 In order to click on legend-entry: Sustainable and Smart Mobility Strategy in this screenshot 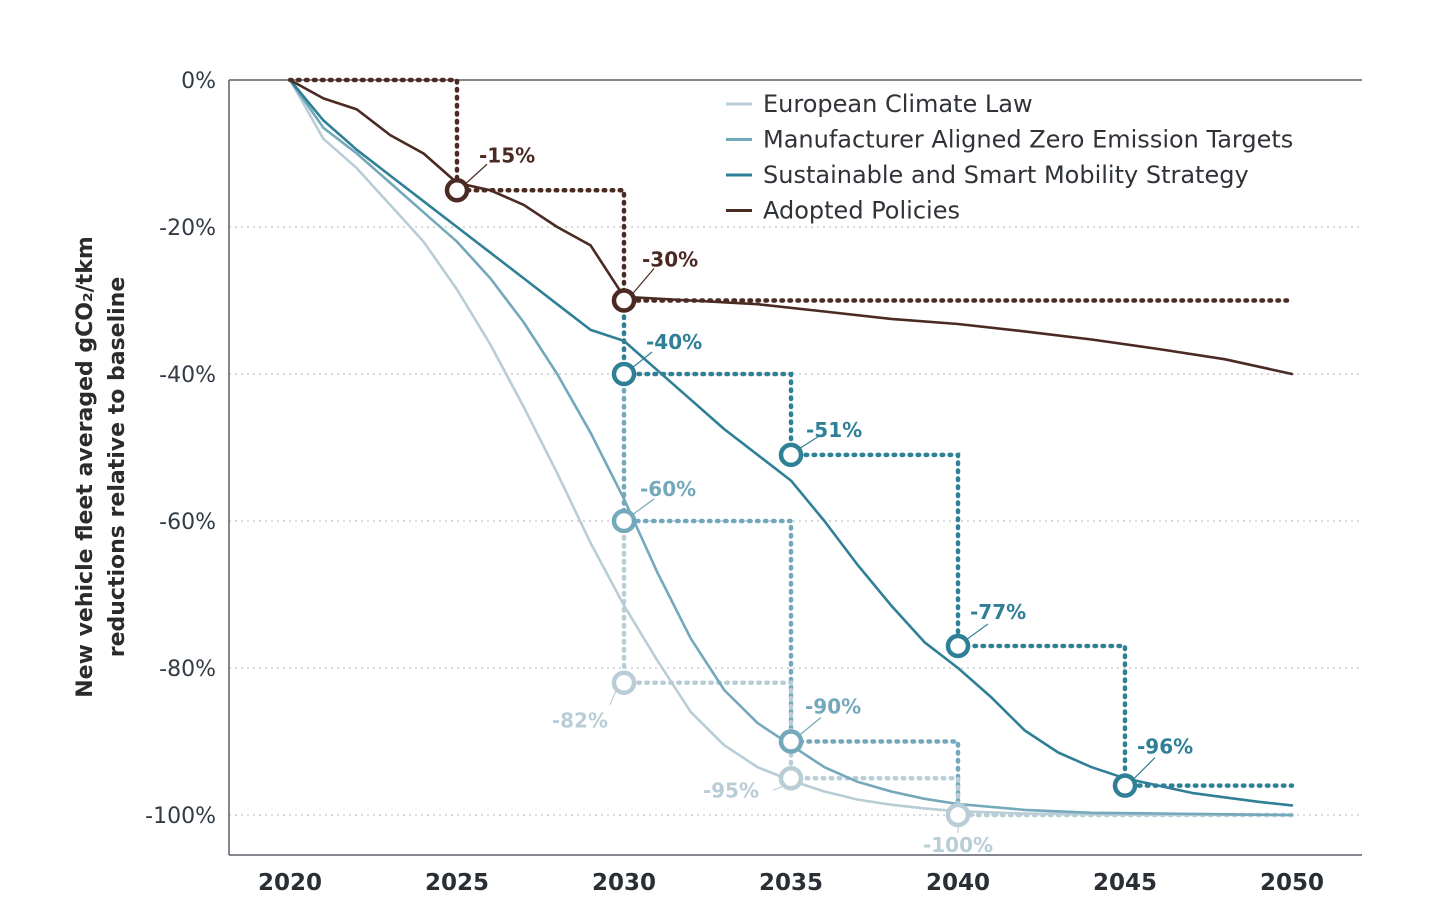, I will do `click(1006, 175)`.